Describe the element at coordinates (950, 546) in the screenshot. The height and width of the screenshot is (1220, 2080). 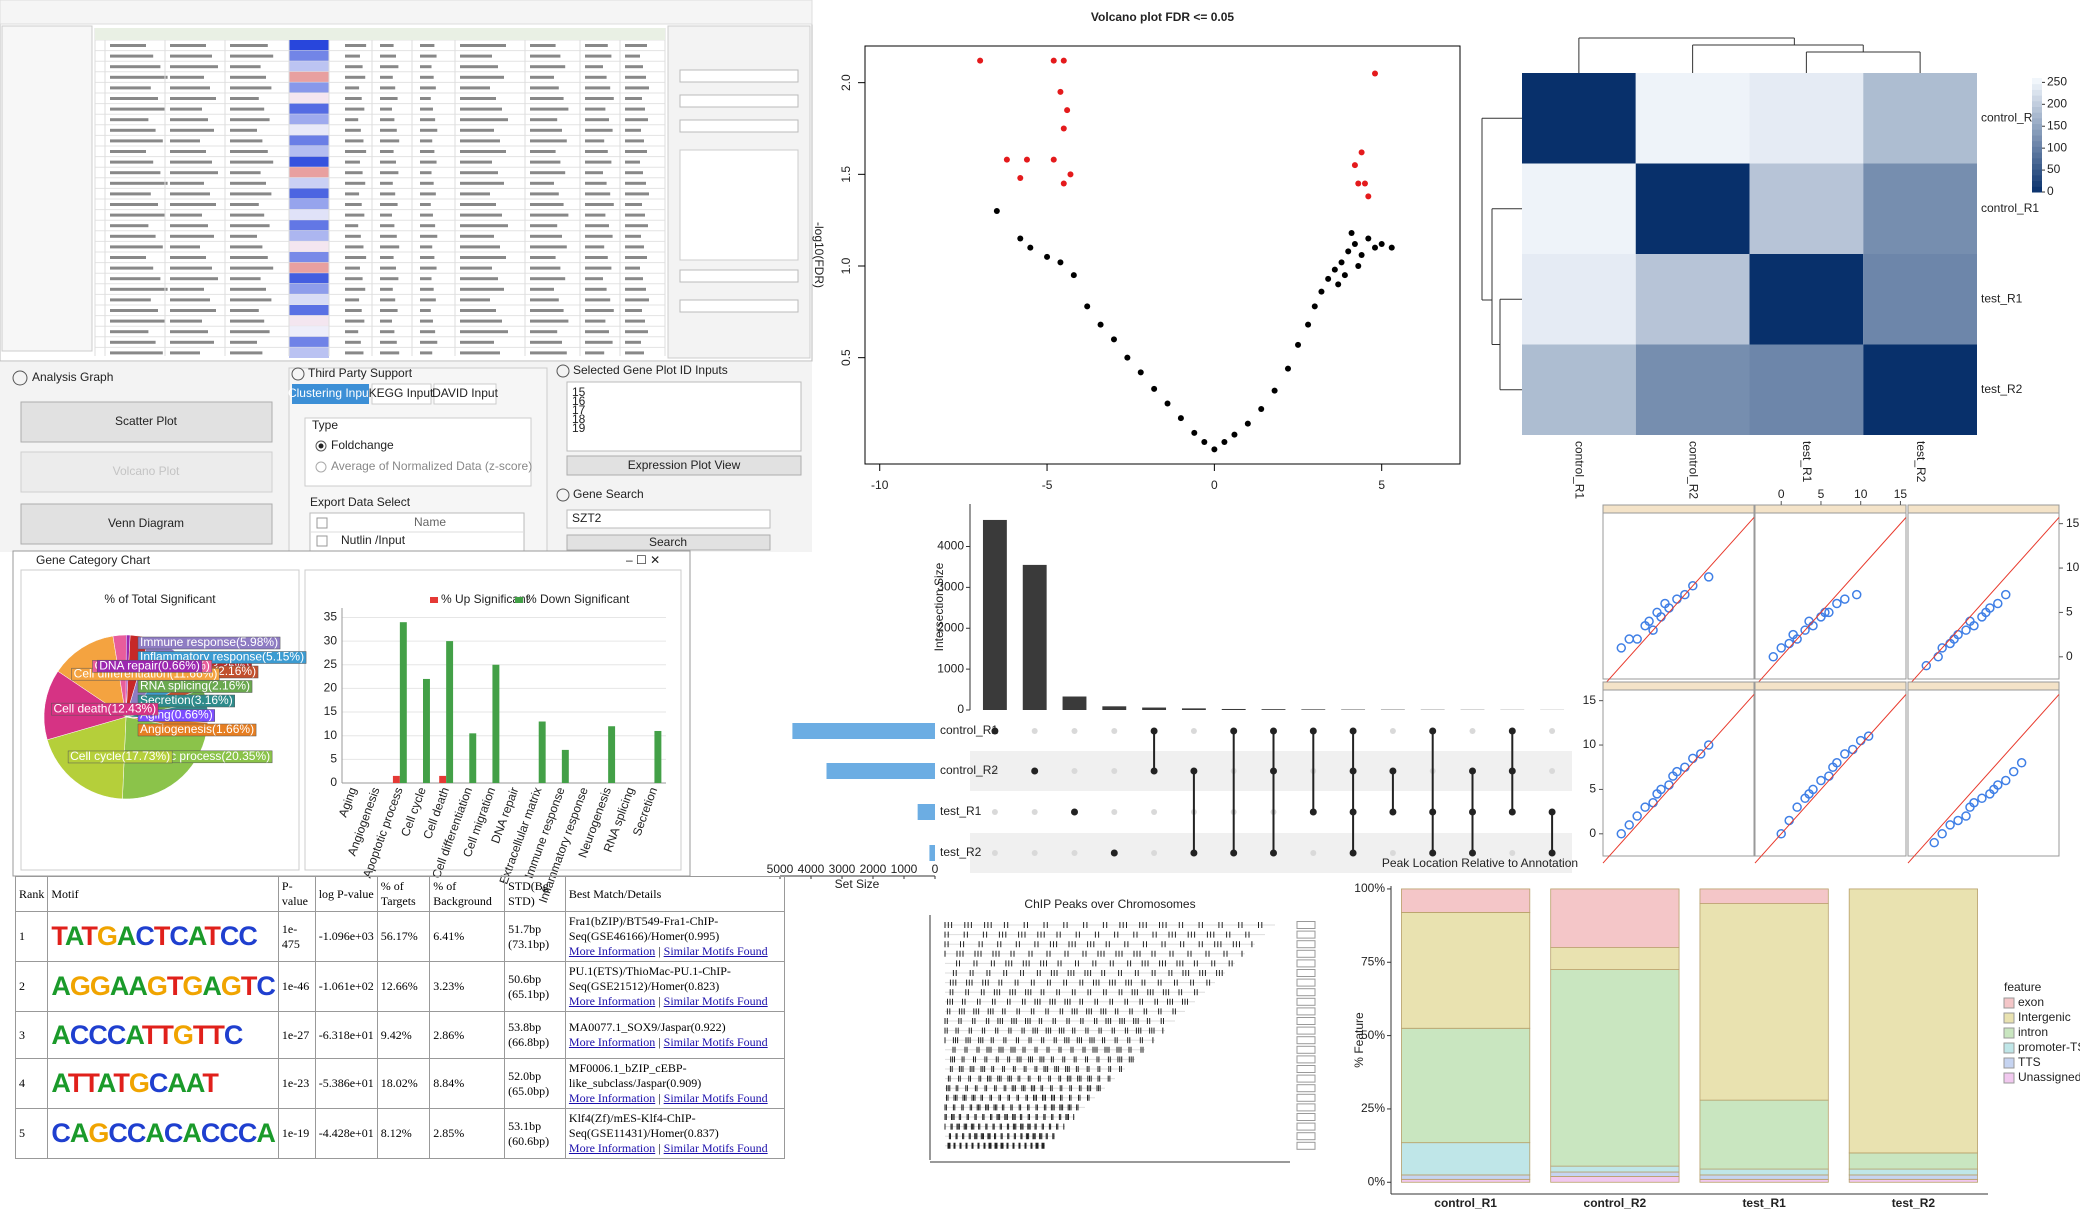
I see `y-tick-label: 4000` at that location.